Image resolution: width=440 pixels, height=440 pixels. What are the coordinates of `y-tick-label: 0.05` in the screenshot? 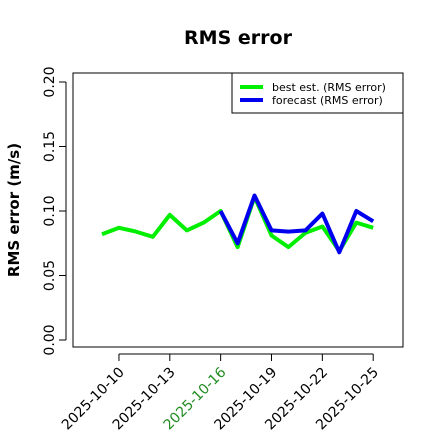 It's located at (50, 275).